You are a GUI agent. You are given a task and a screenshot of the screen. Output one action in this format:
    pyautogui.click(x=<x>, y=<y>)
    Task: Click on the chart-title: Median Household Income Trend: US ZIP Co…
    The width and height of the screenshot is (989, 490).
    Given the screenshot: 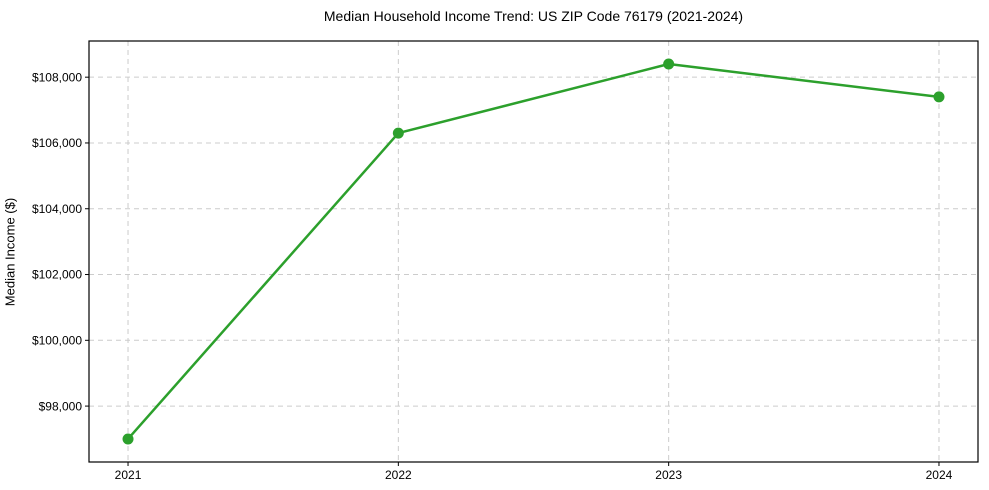 What is the action you would take?
    pyautogui.click(x=533, y=16)
    